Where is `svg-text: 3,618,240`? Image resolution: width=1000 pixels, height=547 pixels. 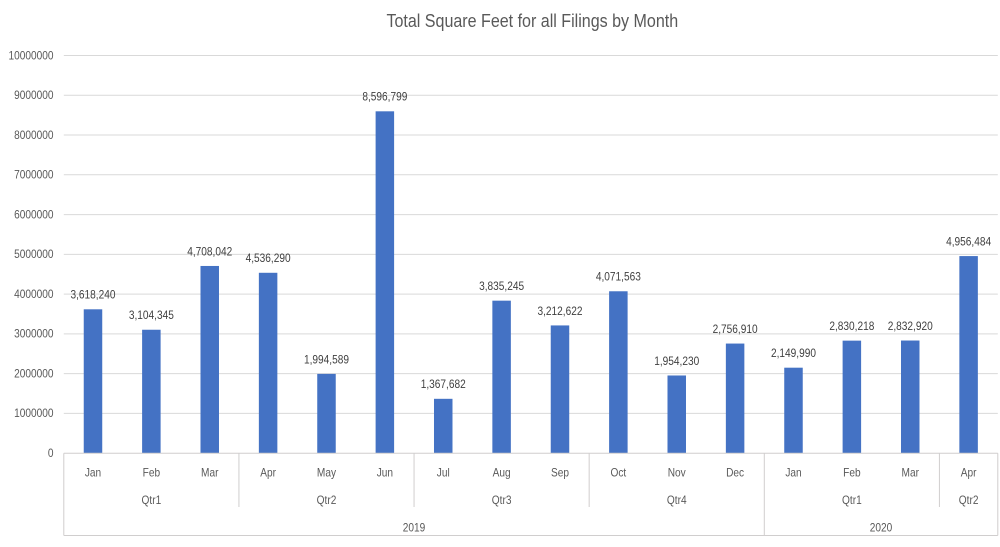 svg-text: 3,618,240 is located at coordinates (92, 295).